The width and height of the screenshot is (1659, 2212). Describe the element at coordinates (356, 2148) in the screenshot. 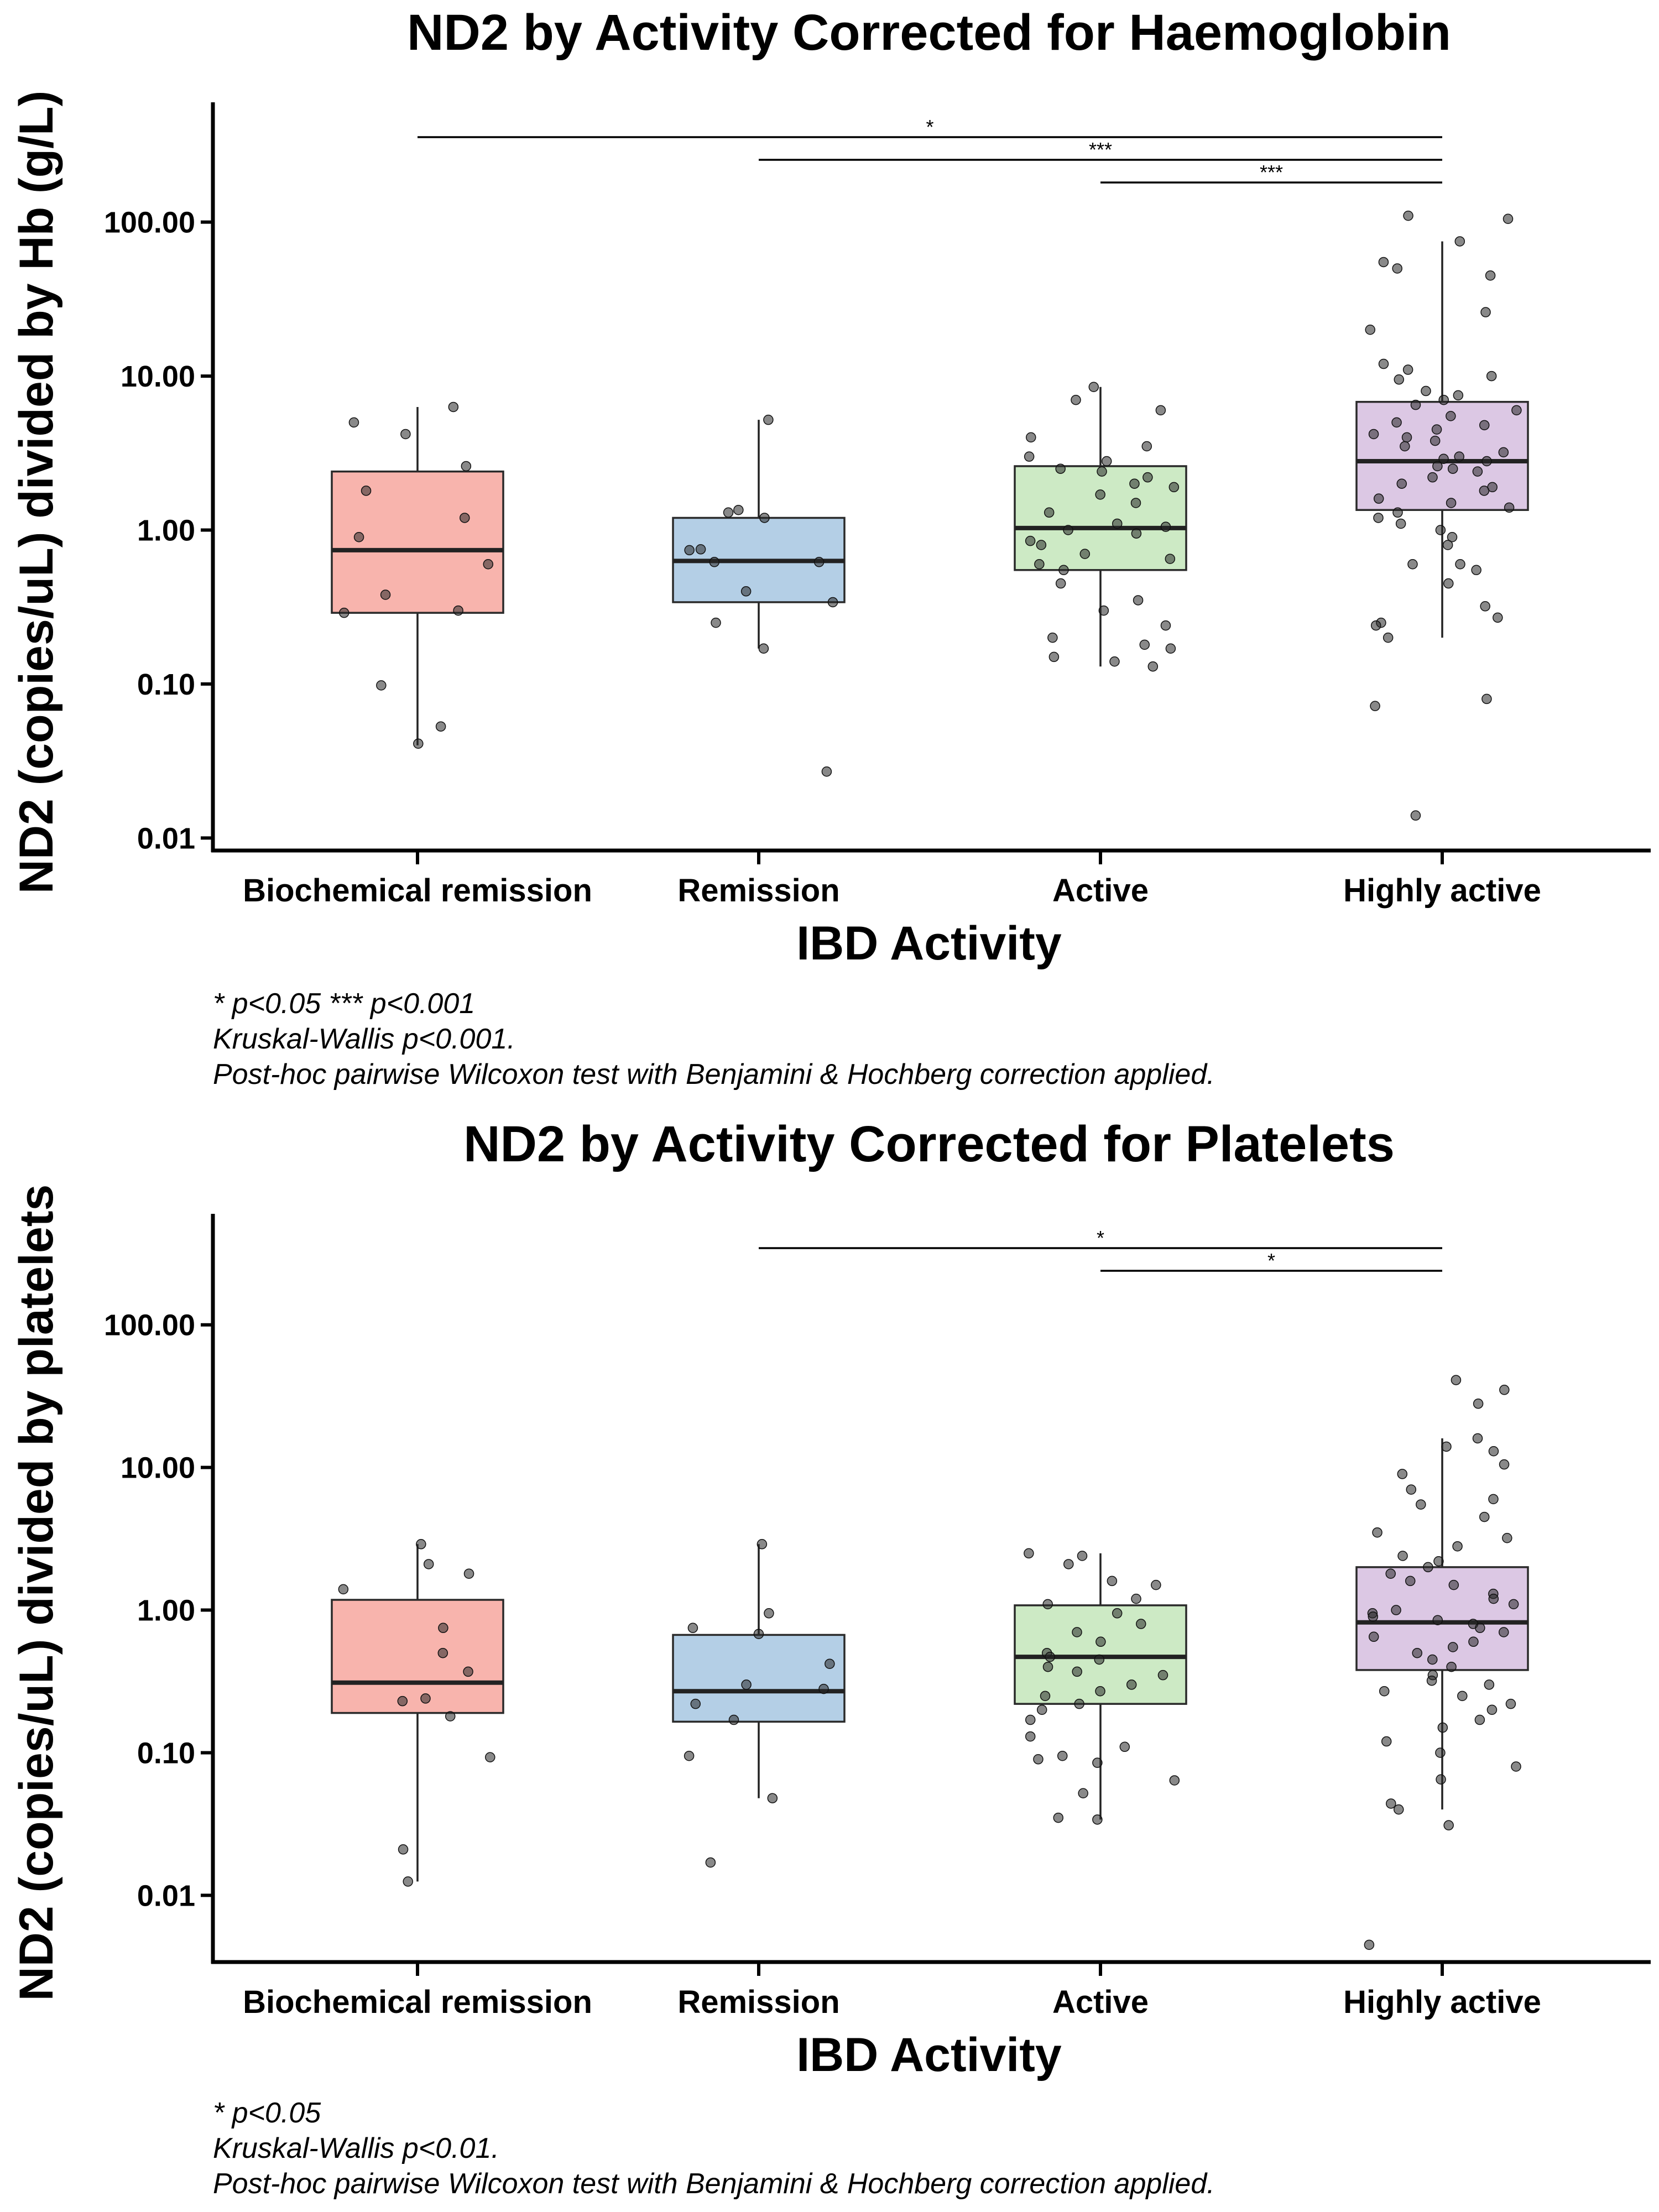

I see `footnote-line: Kruskal-Wallis p<0.01.` at that location.